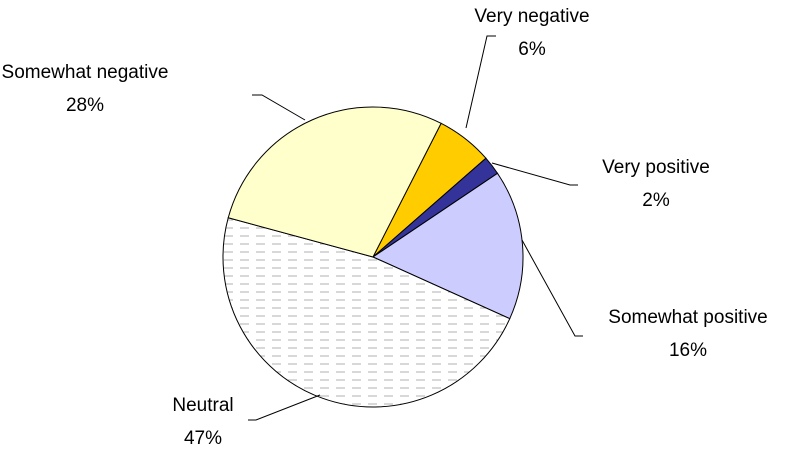 The height and width of the screenshot is (450, 803). Describe the element at coordinates (656, 167) in the screenshot. I see `slice-label: Very positive` at that location.